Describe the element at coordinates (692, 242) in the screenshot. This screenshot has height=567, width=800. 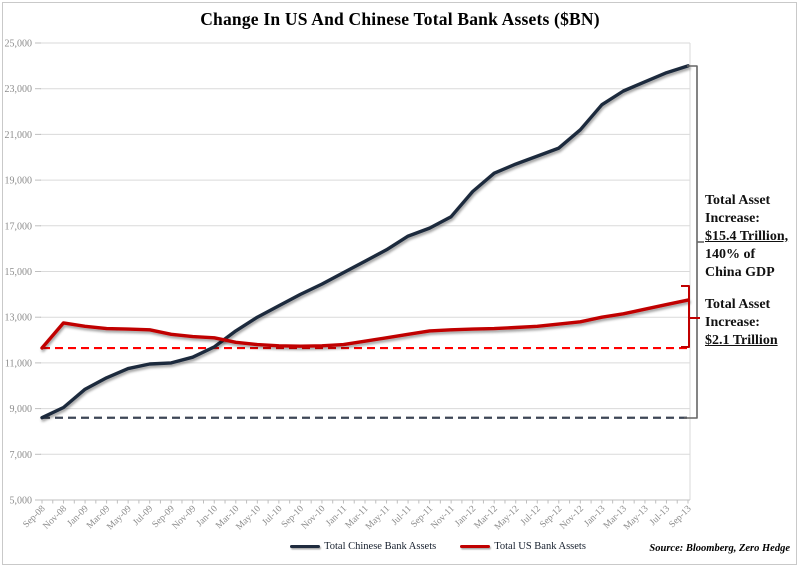
I see `annotation-brackets` at that location.